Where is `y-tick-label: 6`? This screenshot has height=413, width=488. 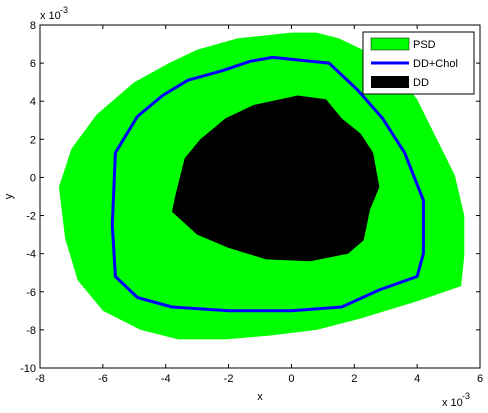 y-tick-label: 6 is located at coordinates (33, 64).